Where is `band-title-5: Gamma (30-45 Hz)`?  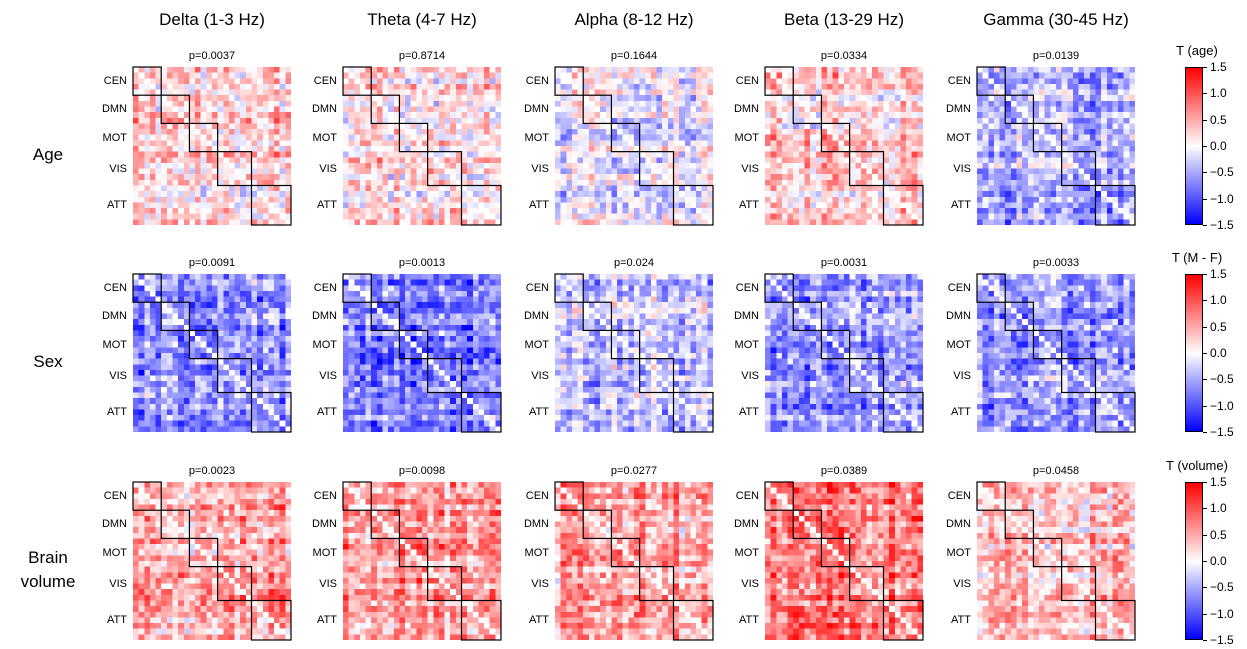 band-title-5: Gamma (30-45 Hz) is located at coordinates (1056, 19).